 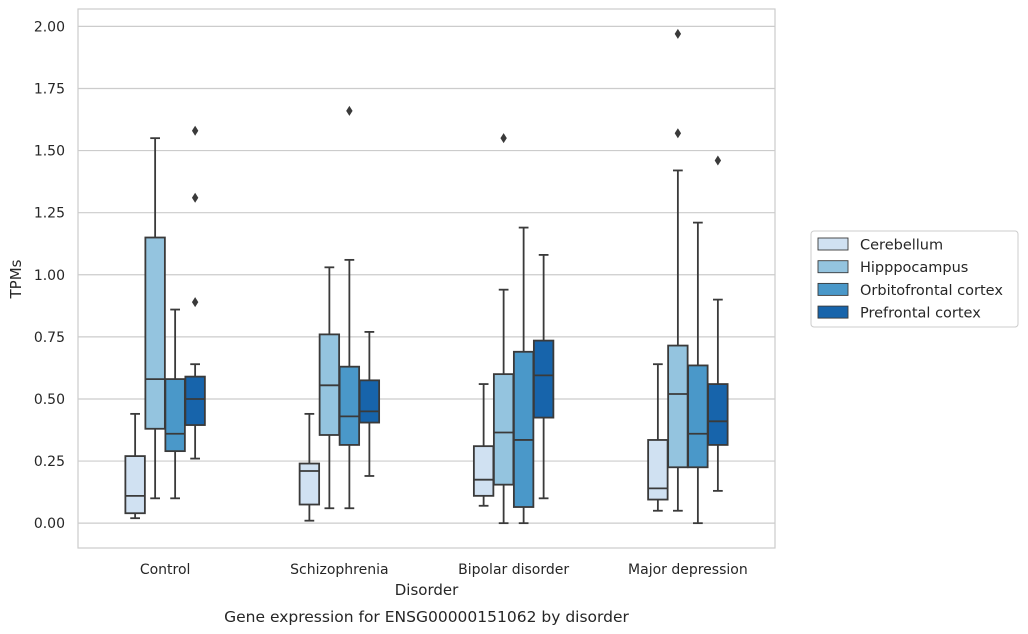 I want to click on y-tick-label: 0.00, so click(x=49, y=524).